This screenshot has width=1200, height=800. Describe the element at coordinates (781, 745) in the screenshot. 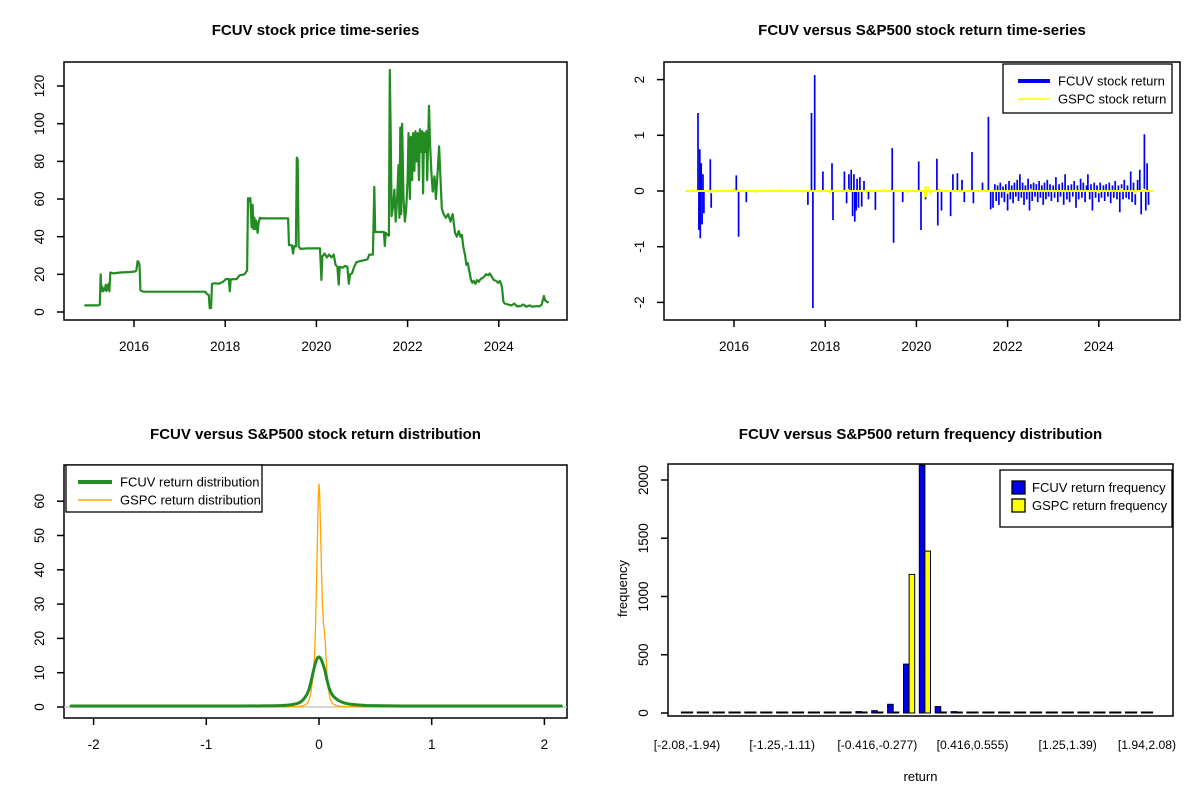

I see `bin-label: [-1.25,-1.11)` at that location.